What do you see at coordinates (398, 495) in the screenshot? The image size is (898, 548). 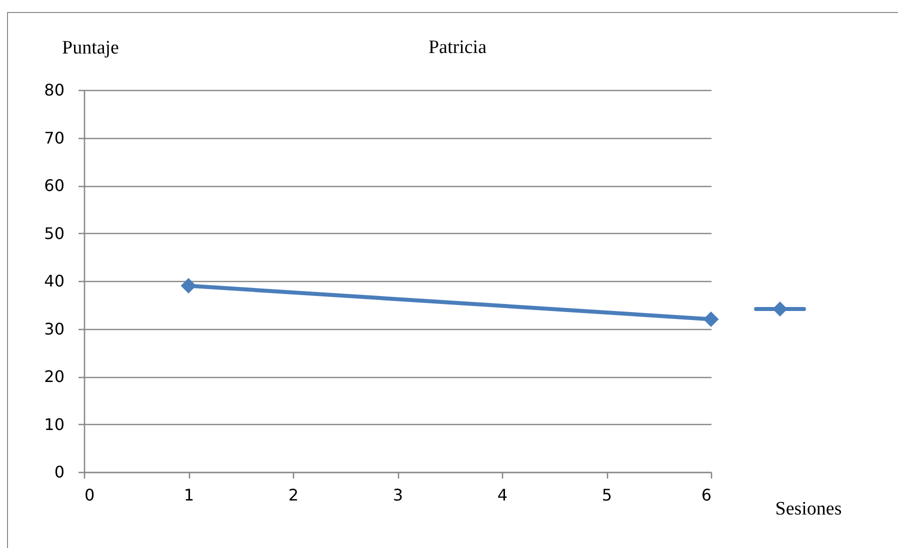 I see `x-tick-label: 3` at bounding box center [398, 495].